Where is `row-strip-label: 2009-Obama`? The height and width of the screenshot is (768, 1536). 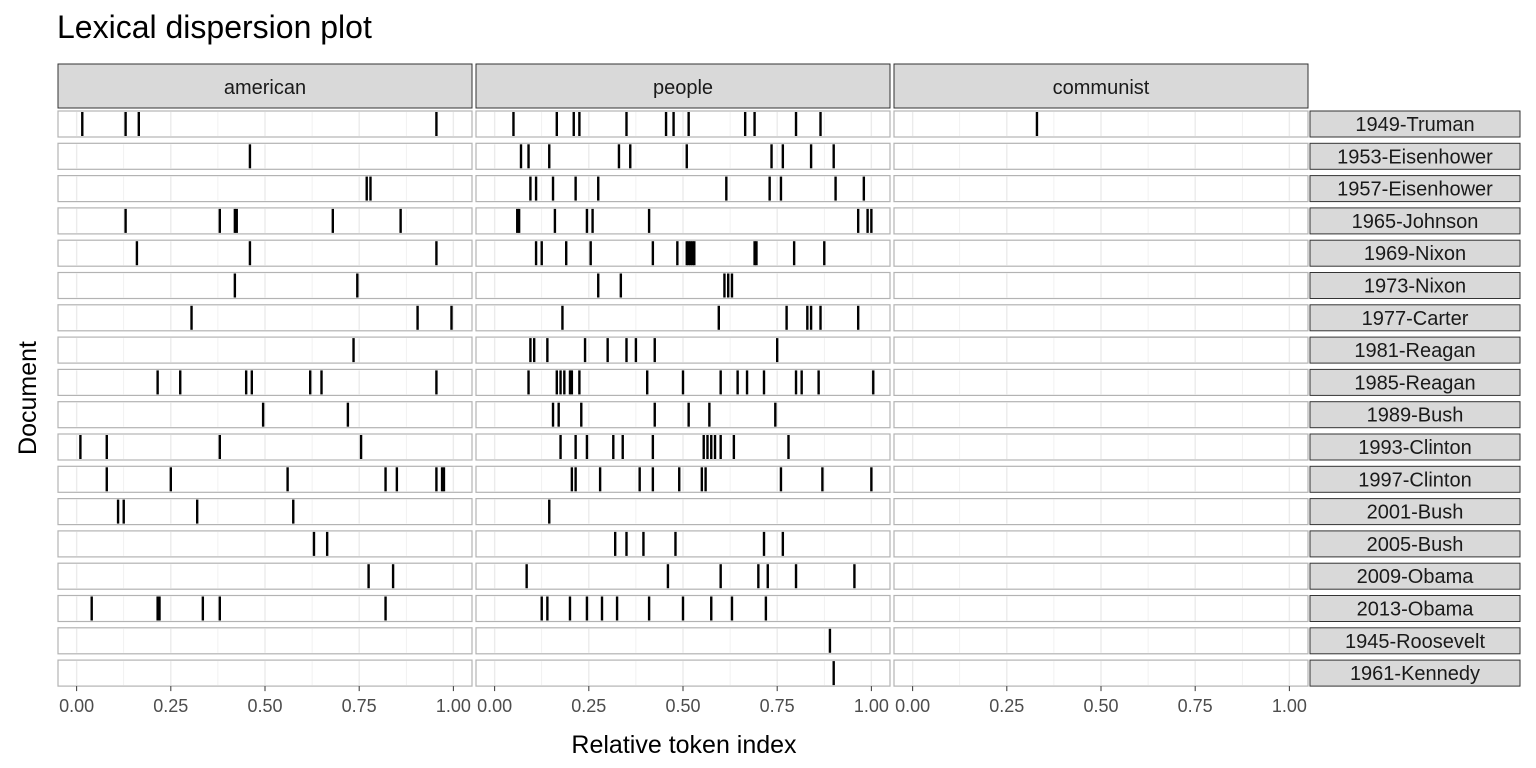
row-strip-label: 2009-Obama is located at coordinates (1416, 577).